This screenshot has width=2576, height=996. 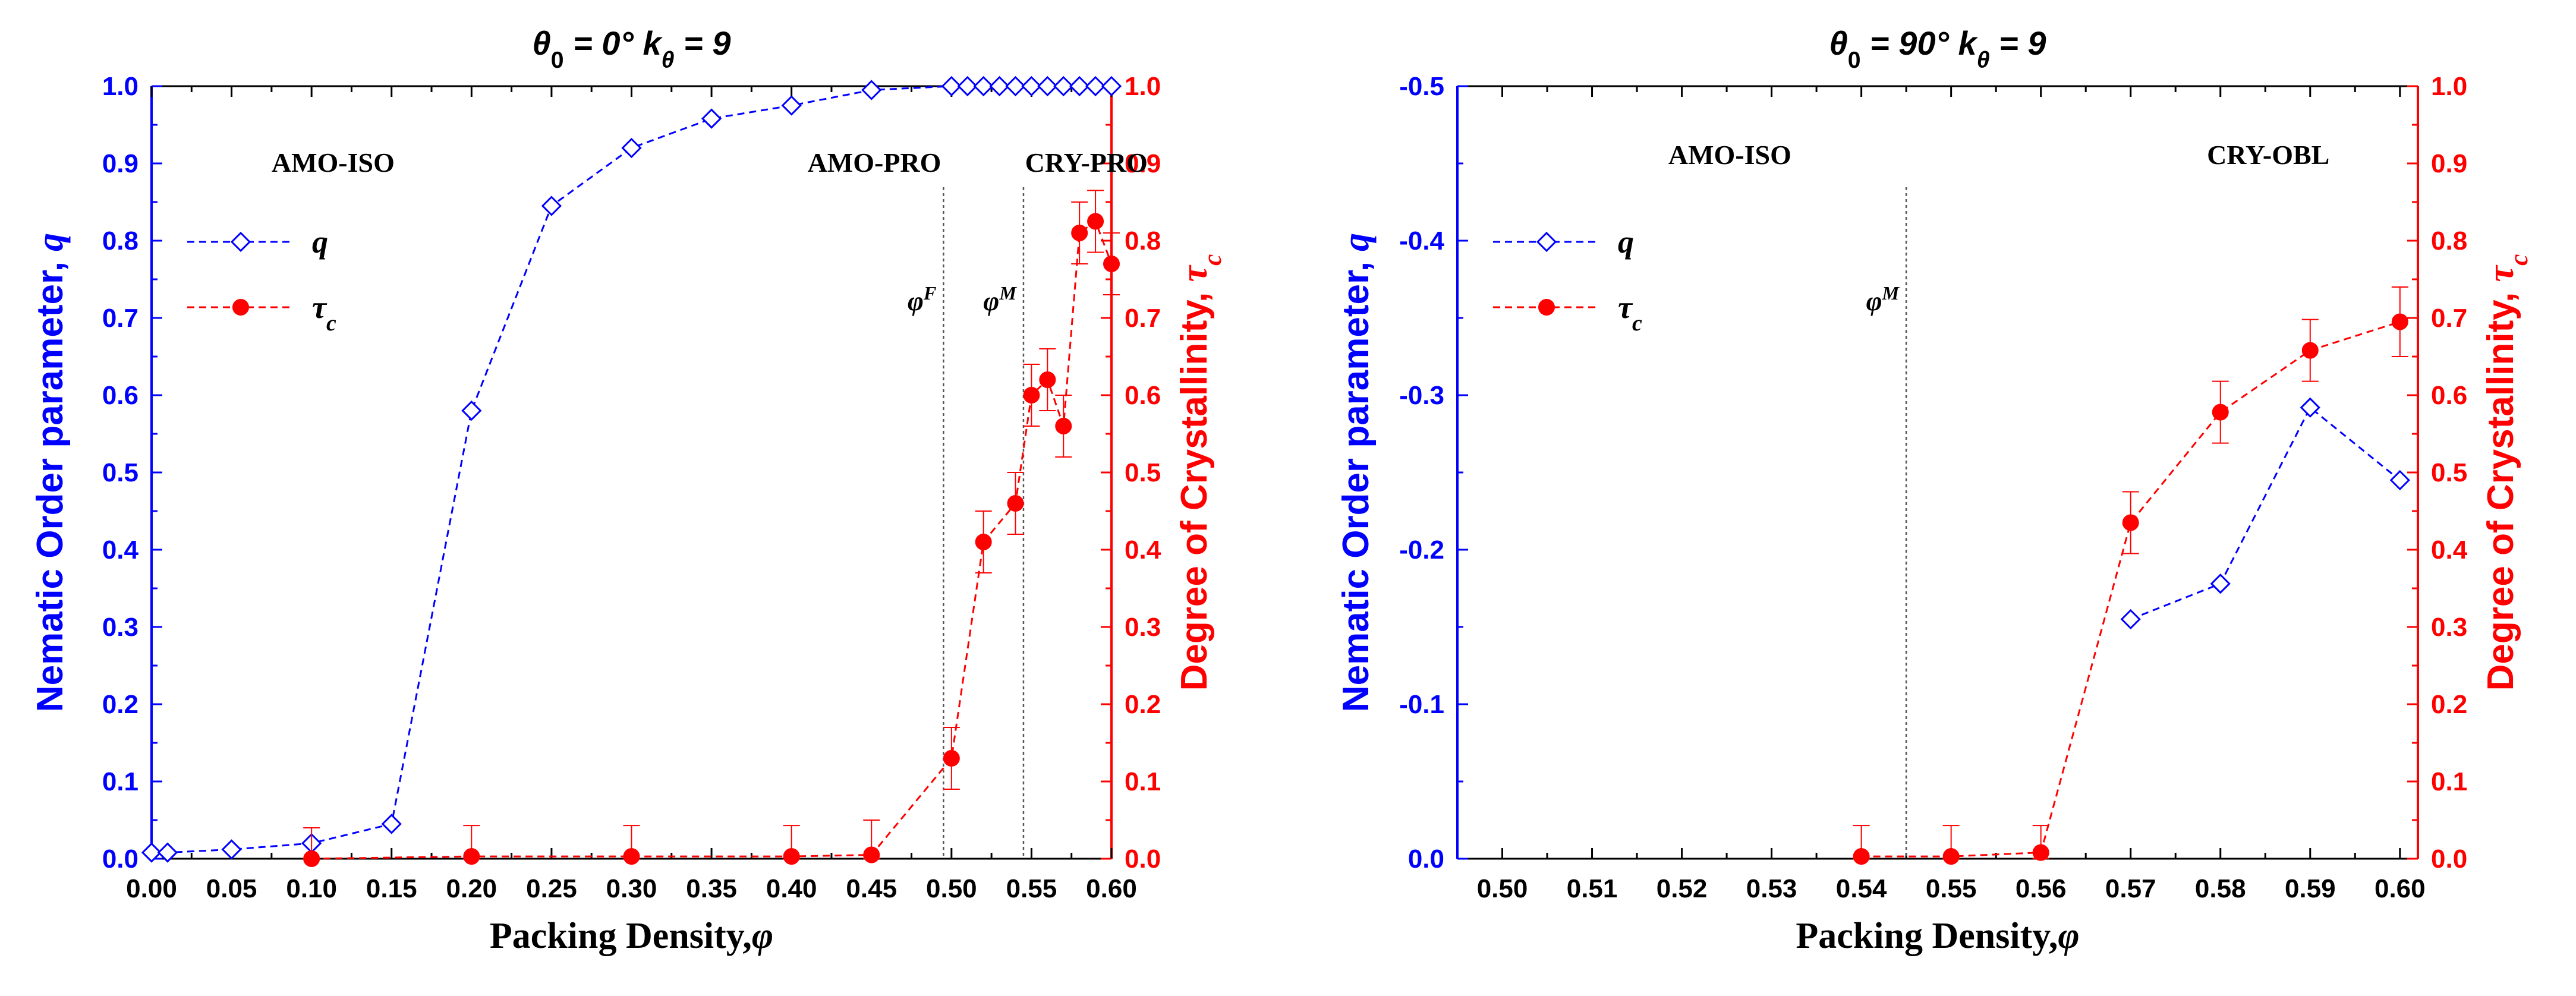 I want to click on left-y-tick-label: 0.4, so click(x=120, y=550).